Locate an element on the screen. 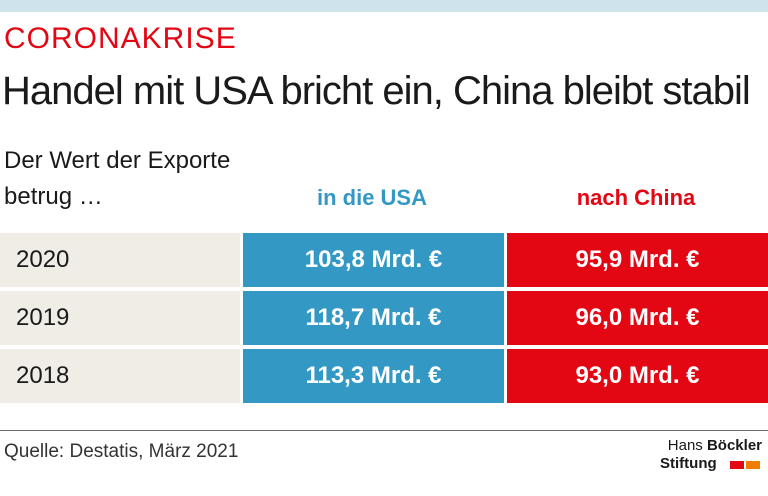  logo-hans: Hans is located at coordinates (685, 445).